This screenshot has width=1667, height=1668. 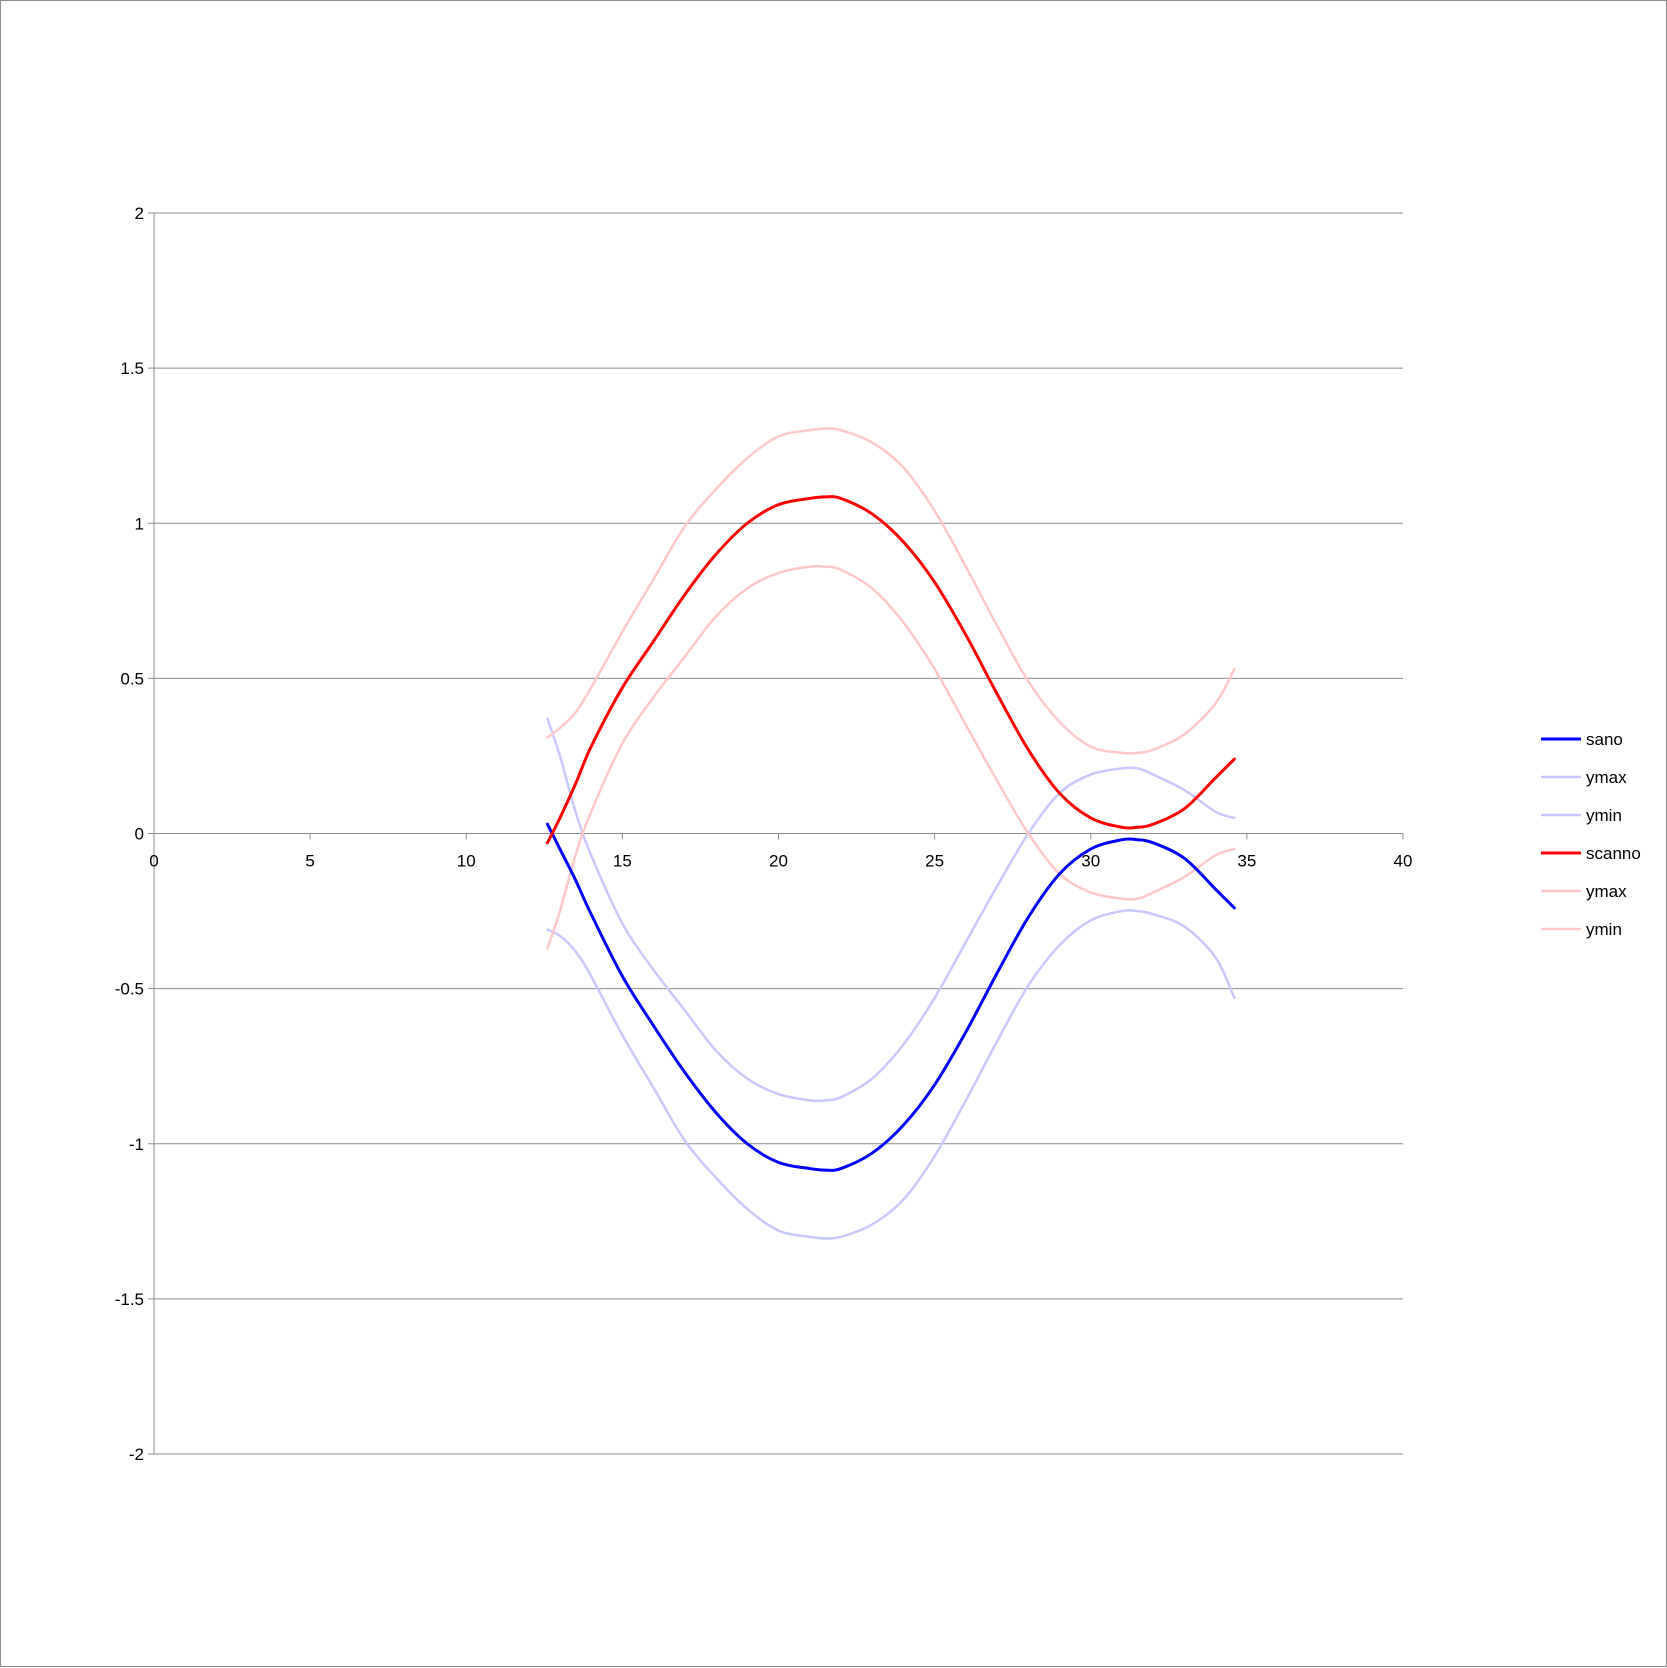 I want to click on y-tick-label: -1.5, so click(x=129, y=1299).